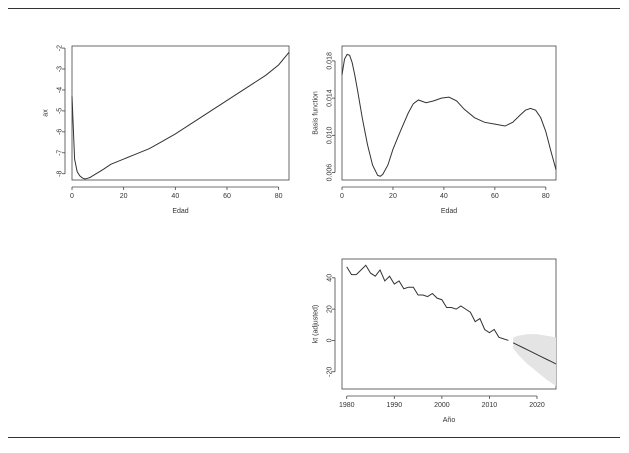 The image size is (629, 453). Describe the element at coordinates (330, 278) in the screenshot. I see `y-tick-label: 40` at that location.